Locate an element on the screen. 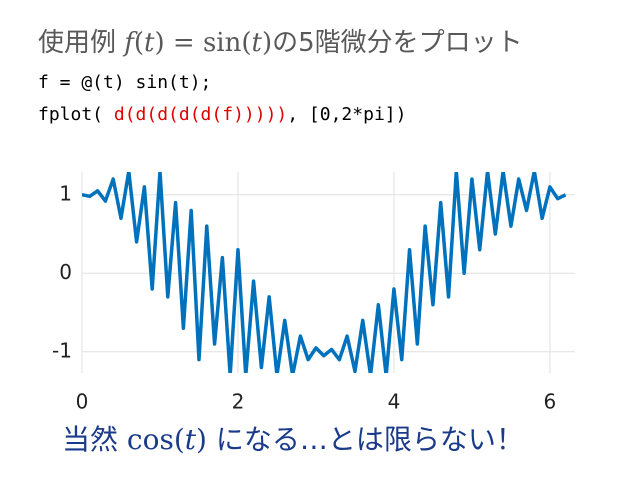  title-text: 使用例 is located at coordinates (81, 43).